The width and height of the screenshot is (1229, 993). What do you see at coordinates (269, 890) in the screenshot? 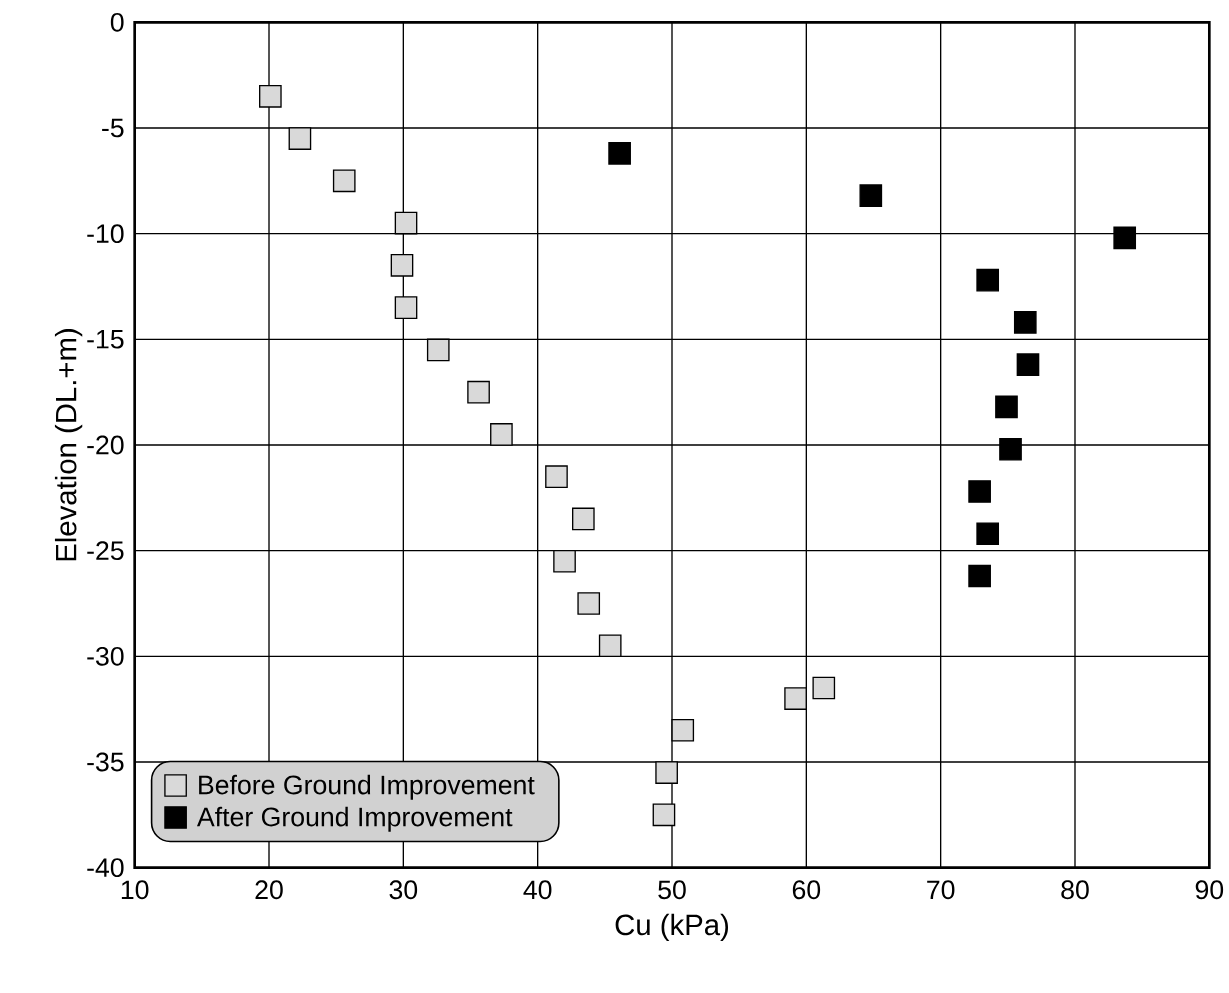
I see `x-tick-label: 20` at bounding box center [269, 890].